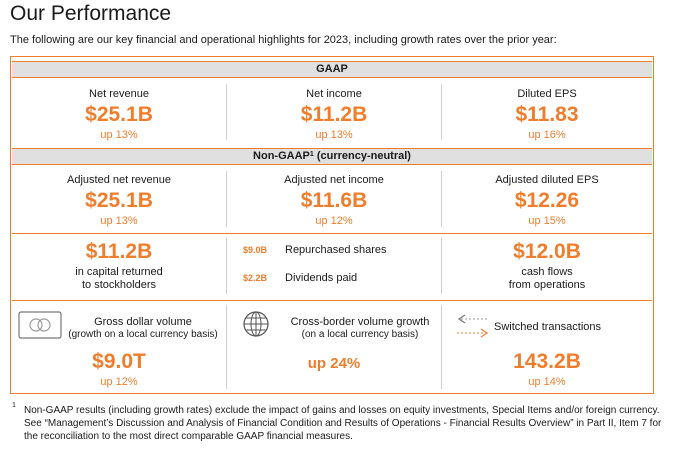 This screenshot has width=679, height=456. Describe the element at coordinates (360, 322) in the screenshot. I see `metric-label: Cross-border volume growth` at that location.